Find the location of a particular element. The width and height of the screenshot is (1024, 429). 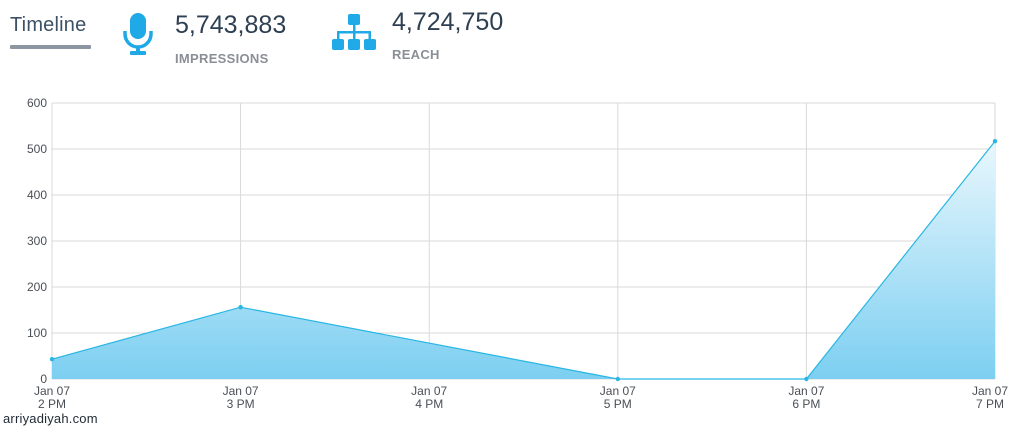

reach-value: 4,724,750 is located at coordinates (448, 22).